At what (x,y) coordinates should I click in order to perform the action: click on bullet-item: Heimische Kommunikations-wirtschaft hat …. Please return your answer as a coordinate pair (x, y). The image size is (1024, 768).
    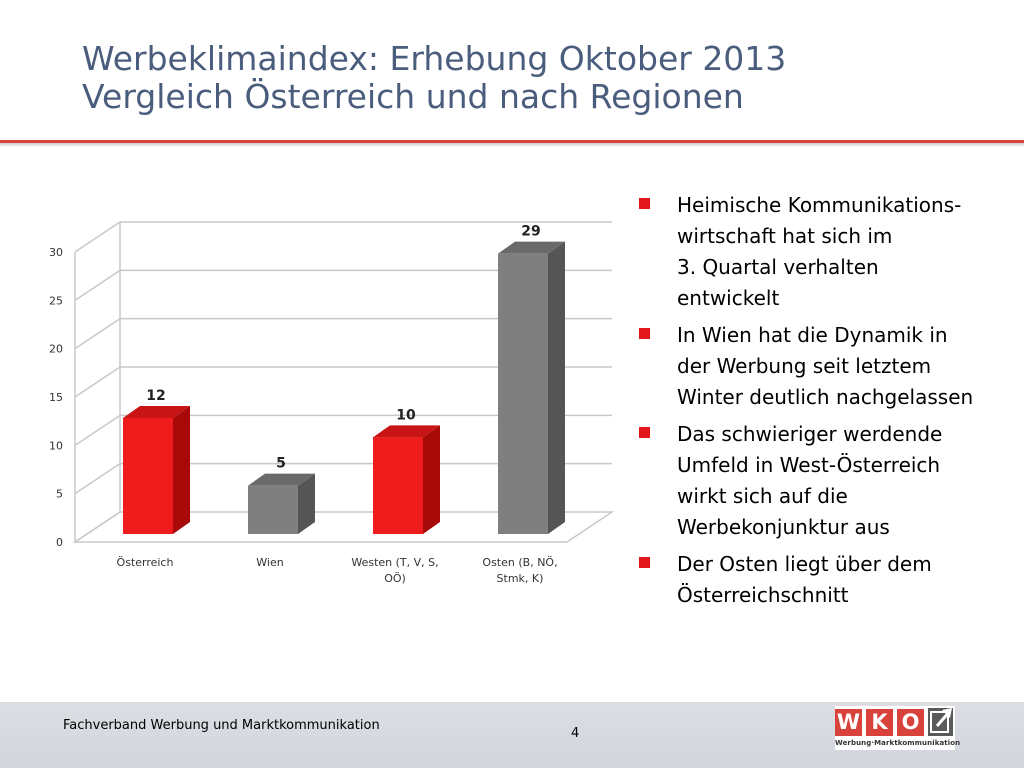
    Looking at the image, I should click on (830, 252).